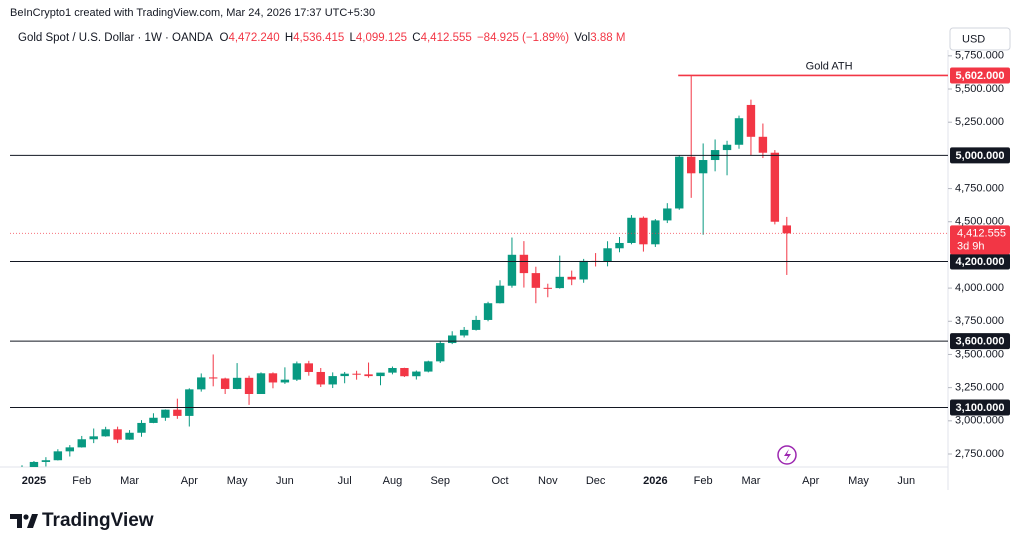 This screenshot has width=1024, height=547. What do you see at coordinates (979, 354) in the screenshot?
I see `y-tick-label: 3,500.000` at bounding box center [979, 354].